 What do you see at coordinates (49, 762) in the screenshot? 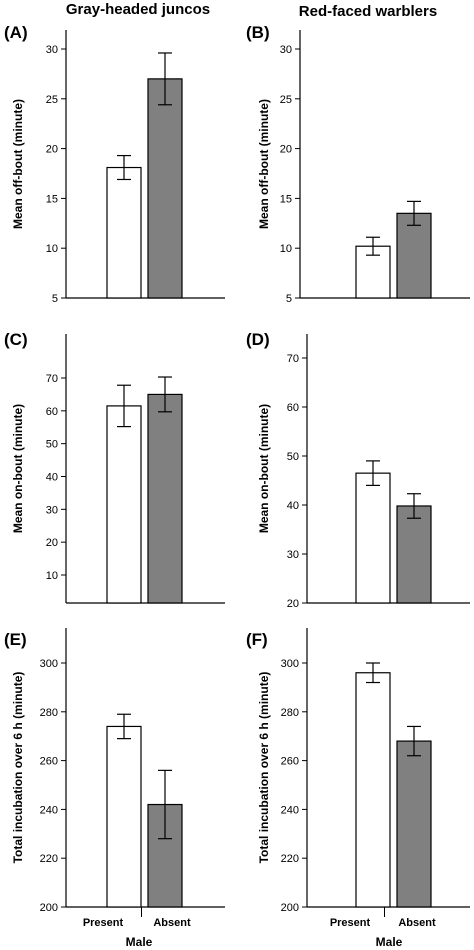
I see `y-tick-label-e: 260` at bounding box center [49, 762].